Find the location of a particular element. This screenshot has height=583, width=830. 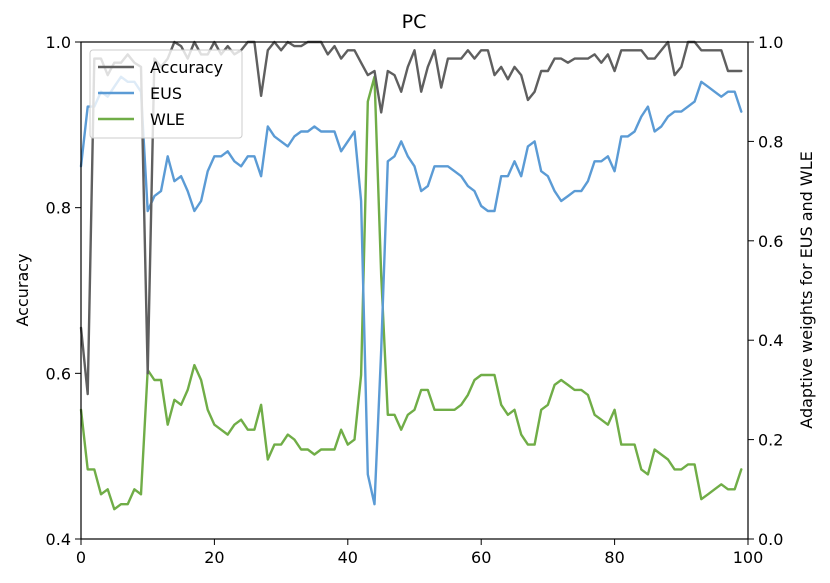

legend-box is located at coordinates (166, 94).